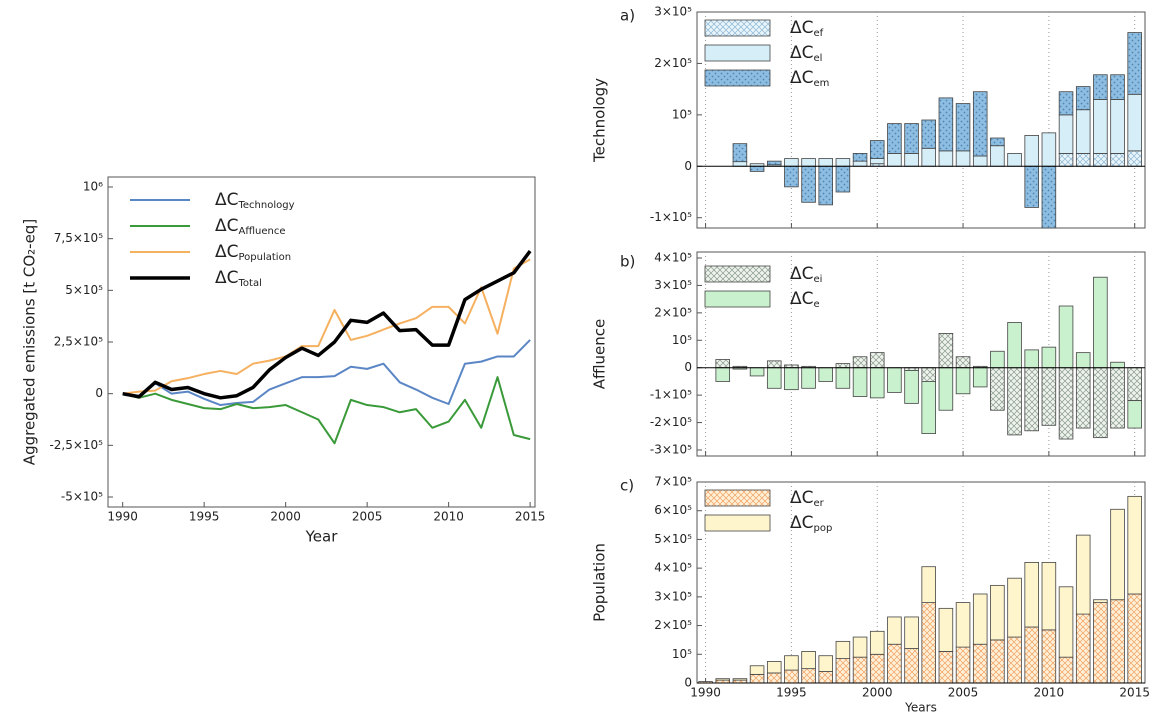  What do you see at coordinates (819, 33) in the screenshot?
I see `legend-subscript: ef` at bounding box center [819, 33].